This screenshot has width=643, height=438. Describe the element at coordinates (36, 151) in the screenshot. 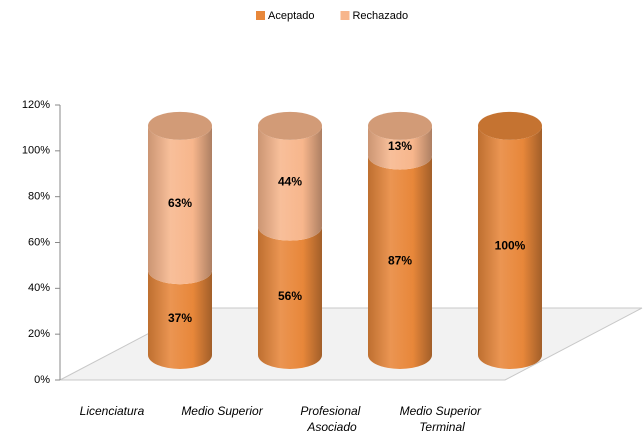

I see `y-tick-label: 100%` at that location.